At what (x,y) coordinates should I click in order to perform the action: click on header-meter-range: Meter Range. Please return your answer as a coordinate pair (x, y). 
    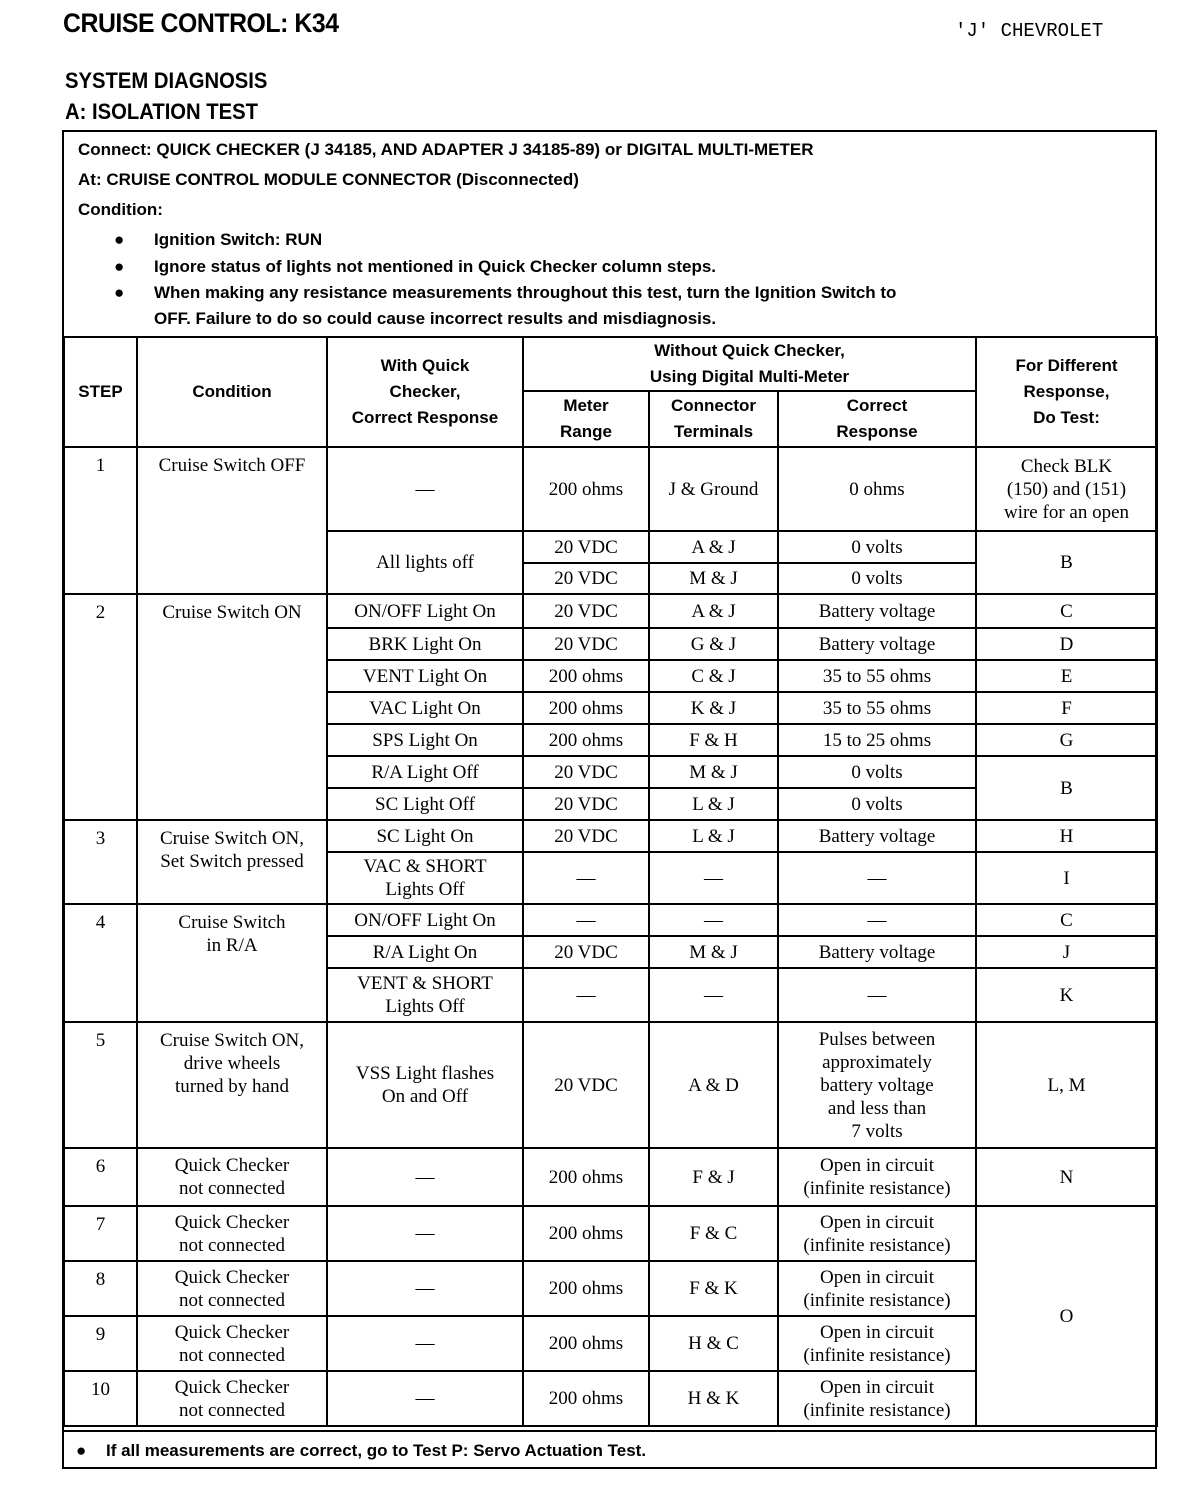
    Looking at the image, I should click on (586, 419).